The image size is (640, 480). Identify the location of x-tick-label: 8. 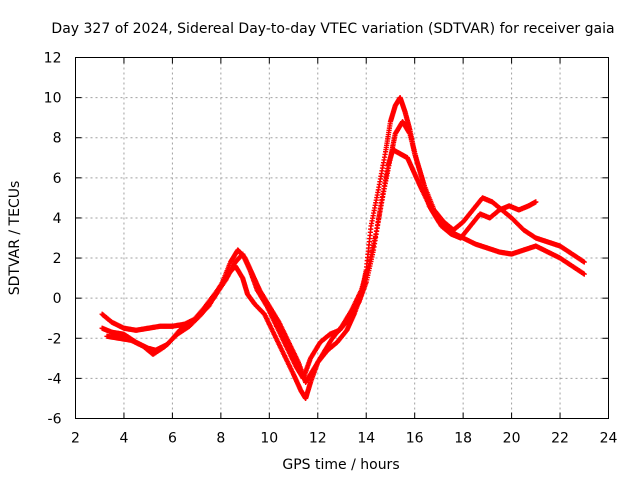
(220, 439).